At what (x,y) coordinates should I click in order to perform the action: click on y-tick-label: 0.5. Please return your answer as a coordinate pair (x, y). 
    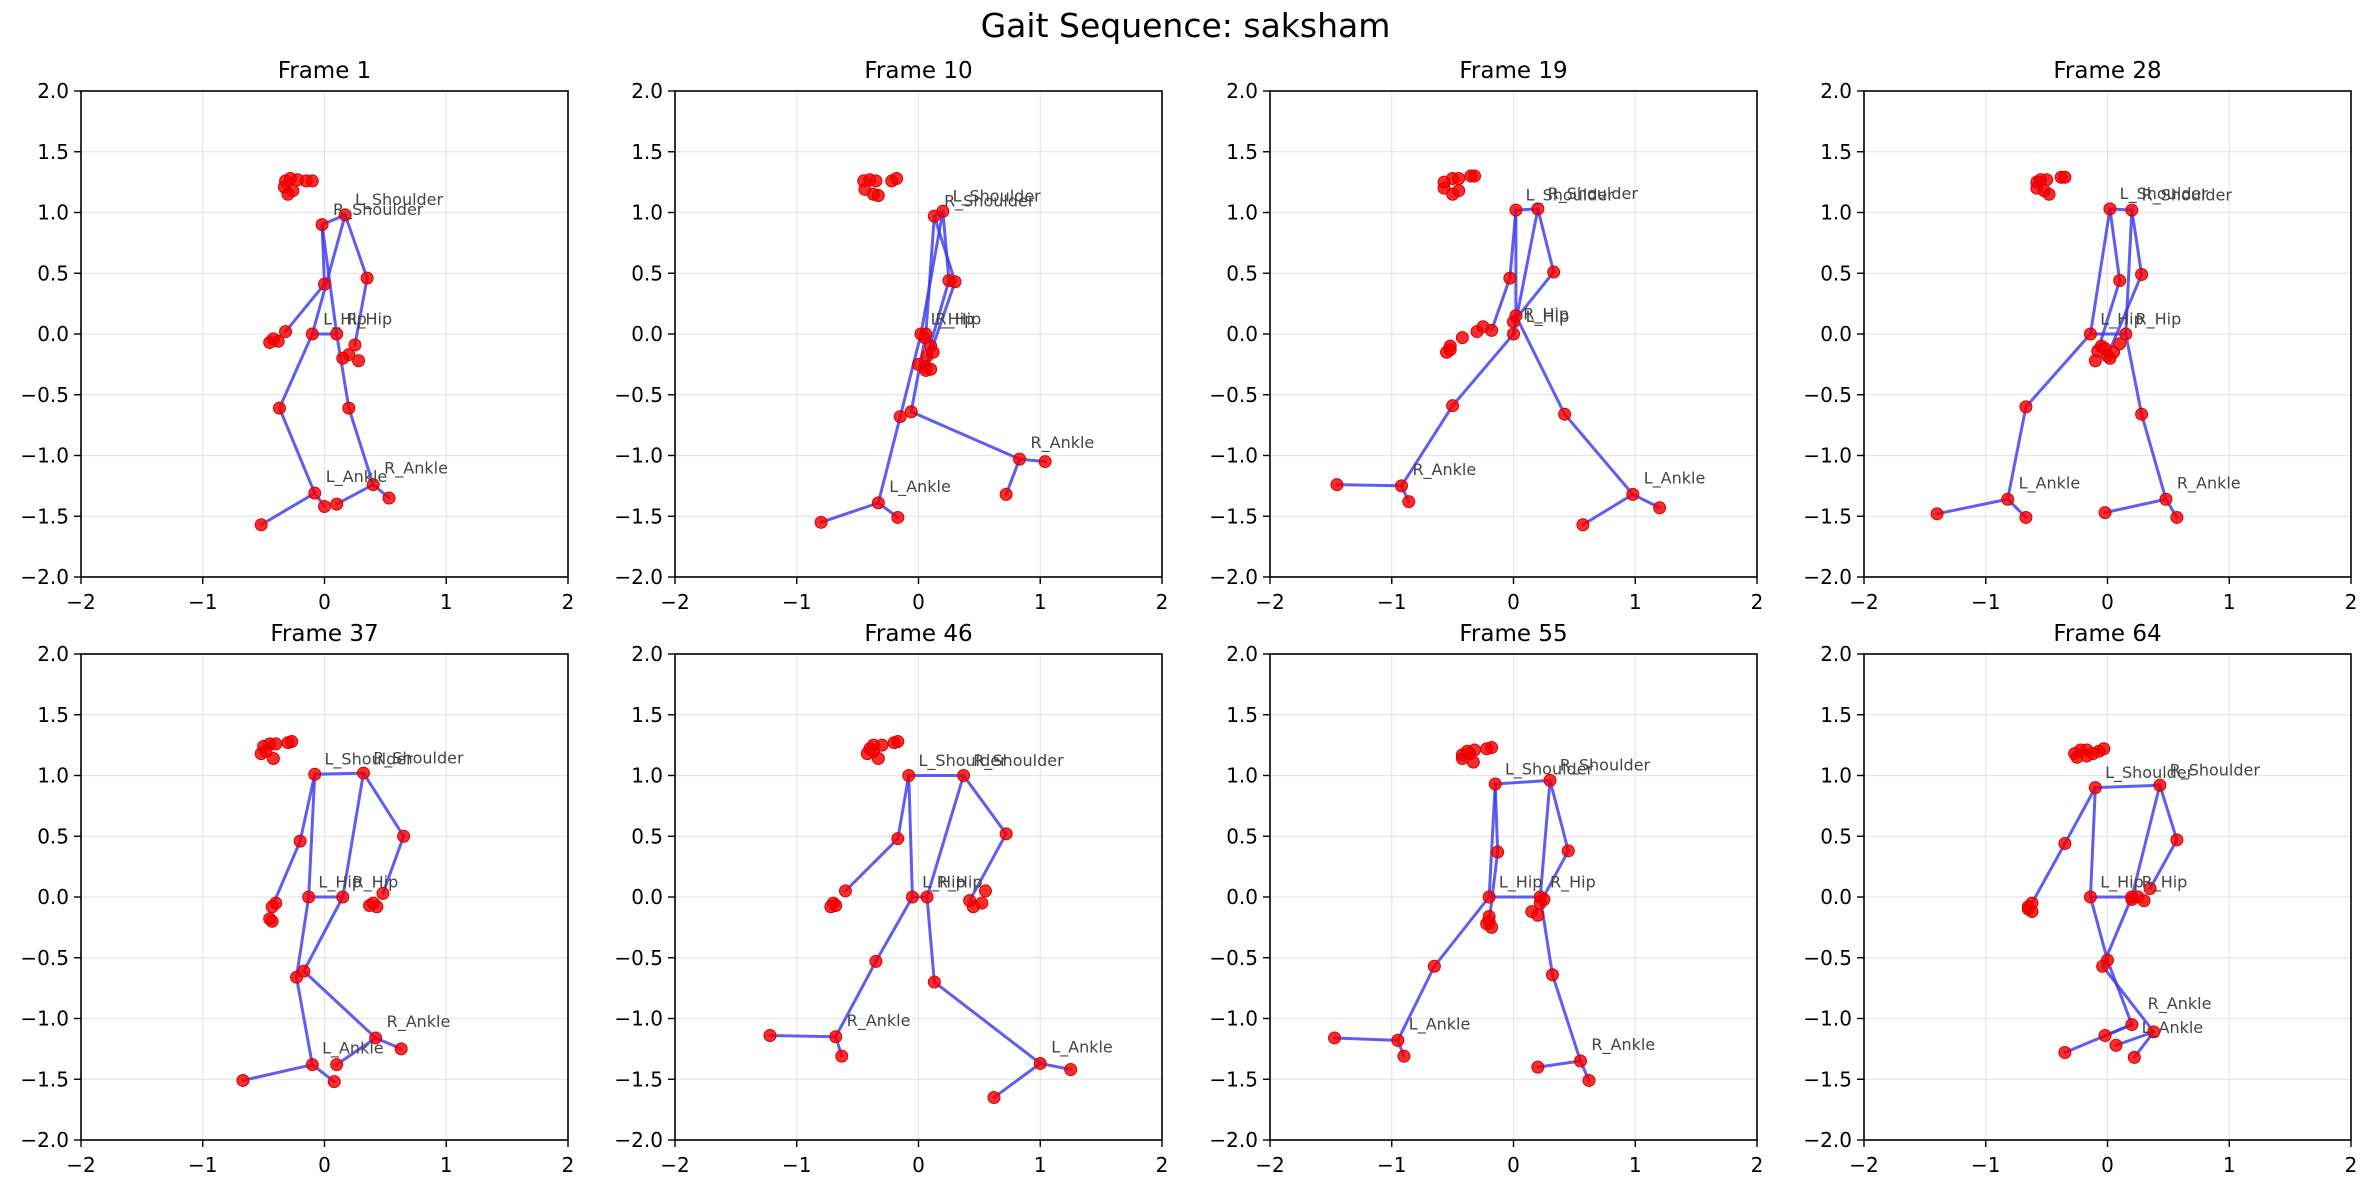
    Looking at the image, I should click on (1242, 273).